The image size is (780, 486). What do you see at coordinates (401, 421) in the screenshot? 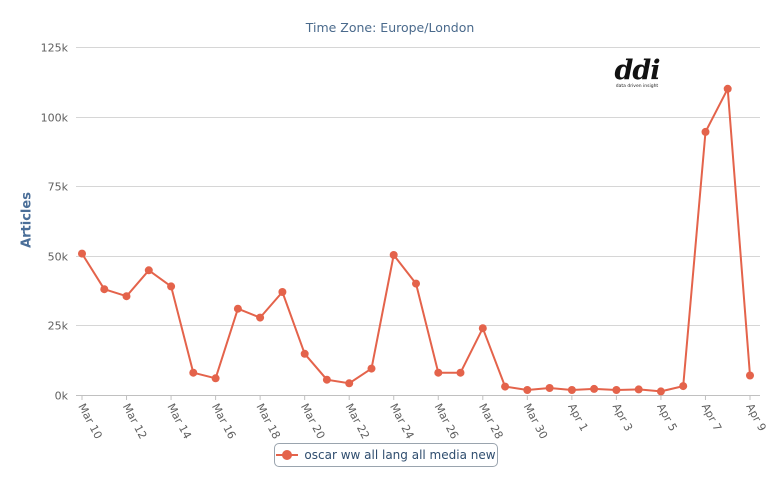
I see `x-tick-label: Mar 24` at bounding box center [401, 421].